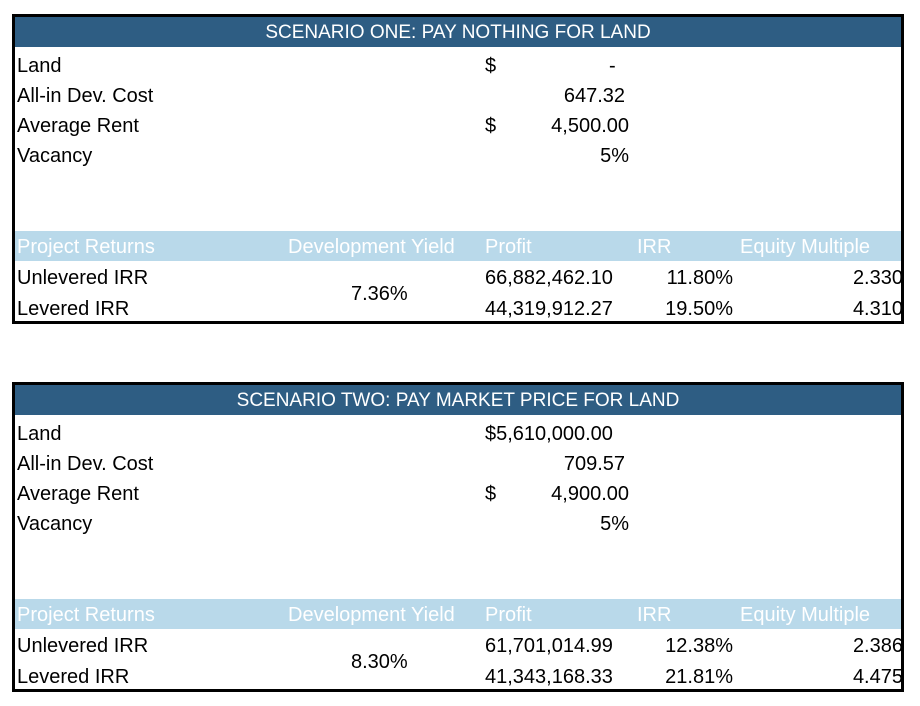 The height and width of the screenshot is (706, 920). Describe the element at coordinates (458, 400) in the screenshot. I see `scenario-title: SCENARIO TWO: PAY MARKET PRICE FOR LAND` at that location.